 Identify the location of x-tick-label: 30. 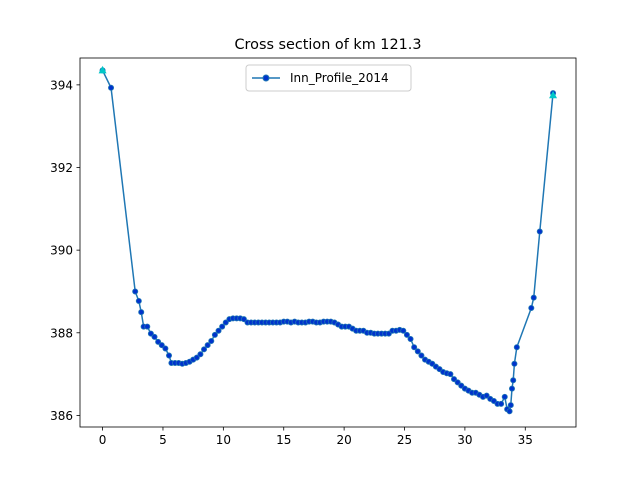
(464, 440).